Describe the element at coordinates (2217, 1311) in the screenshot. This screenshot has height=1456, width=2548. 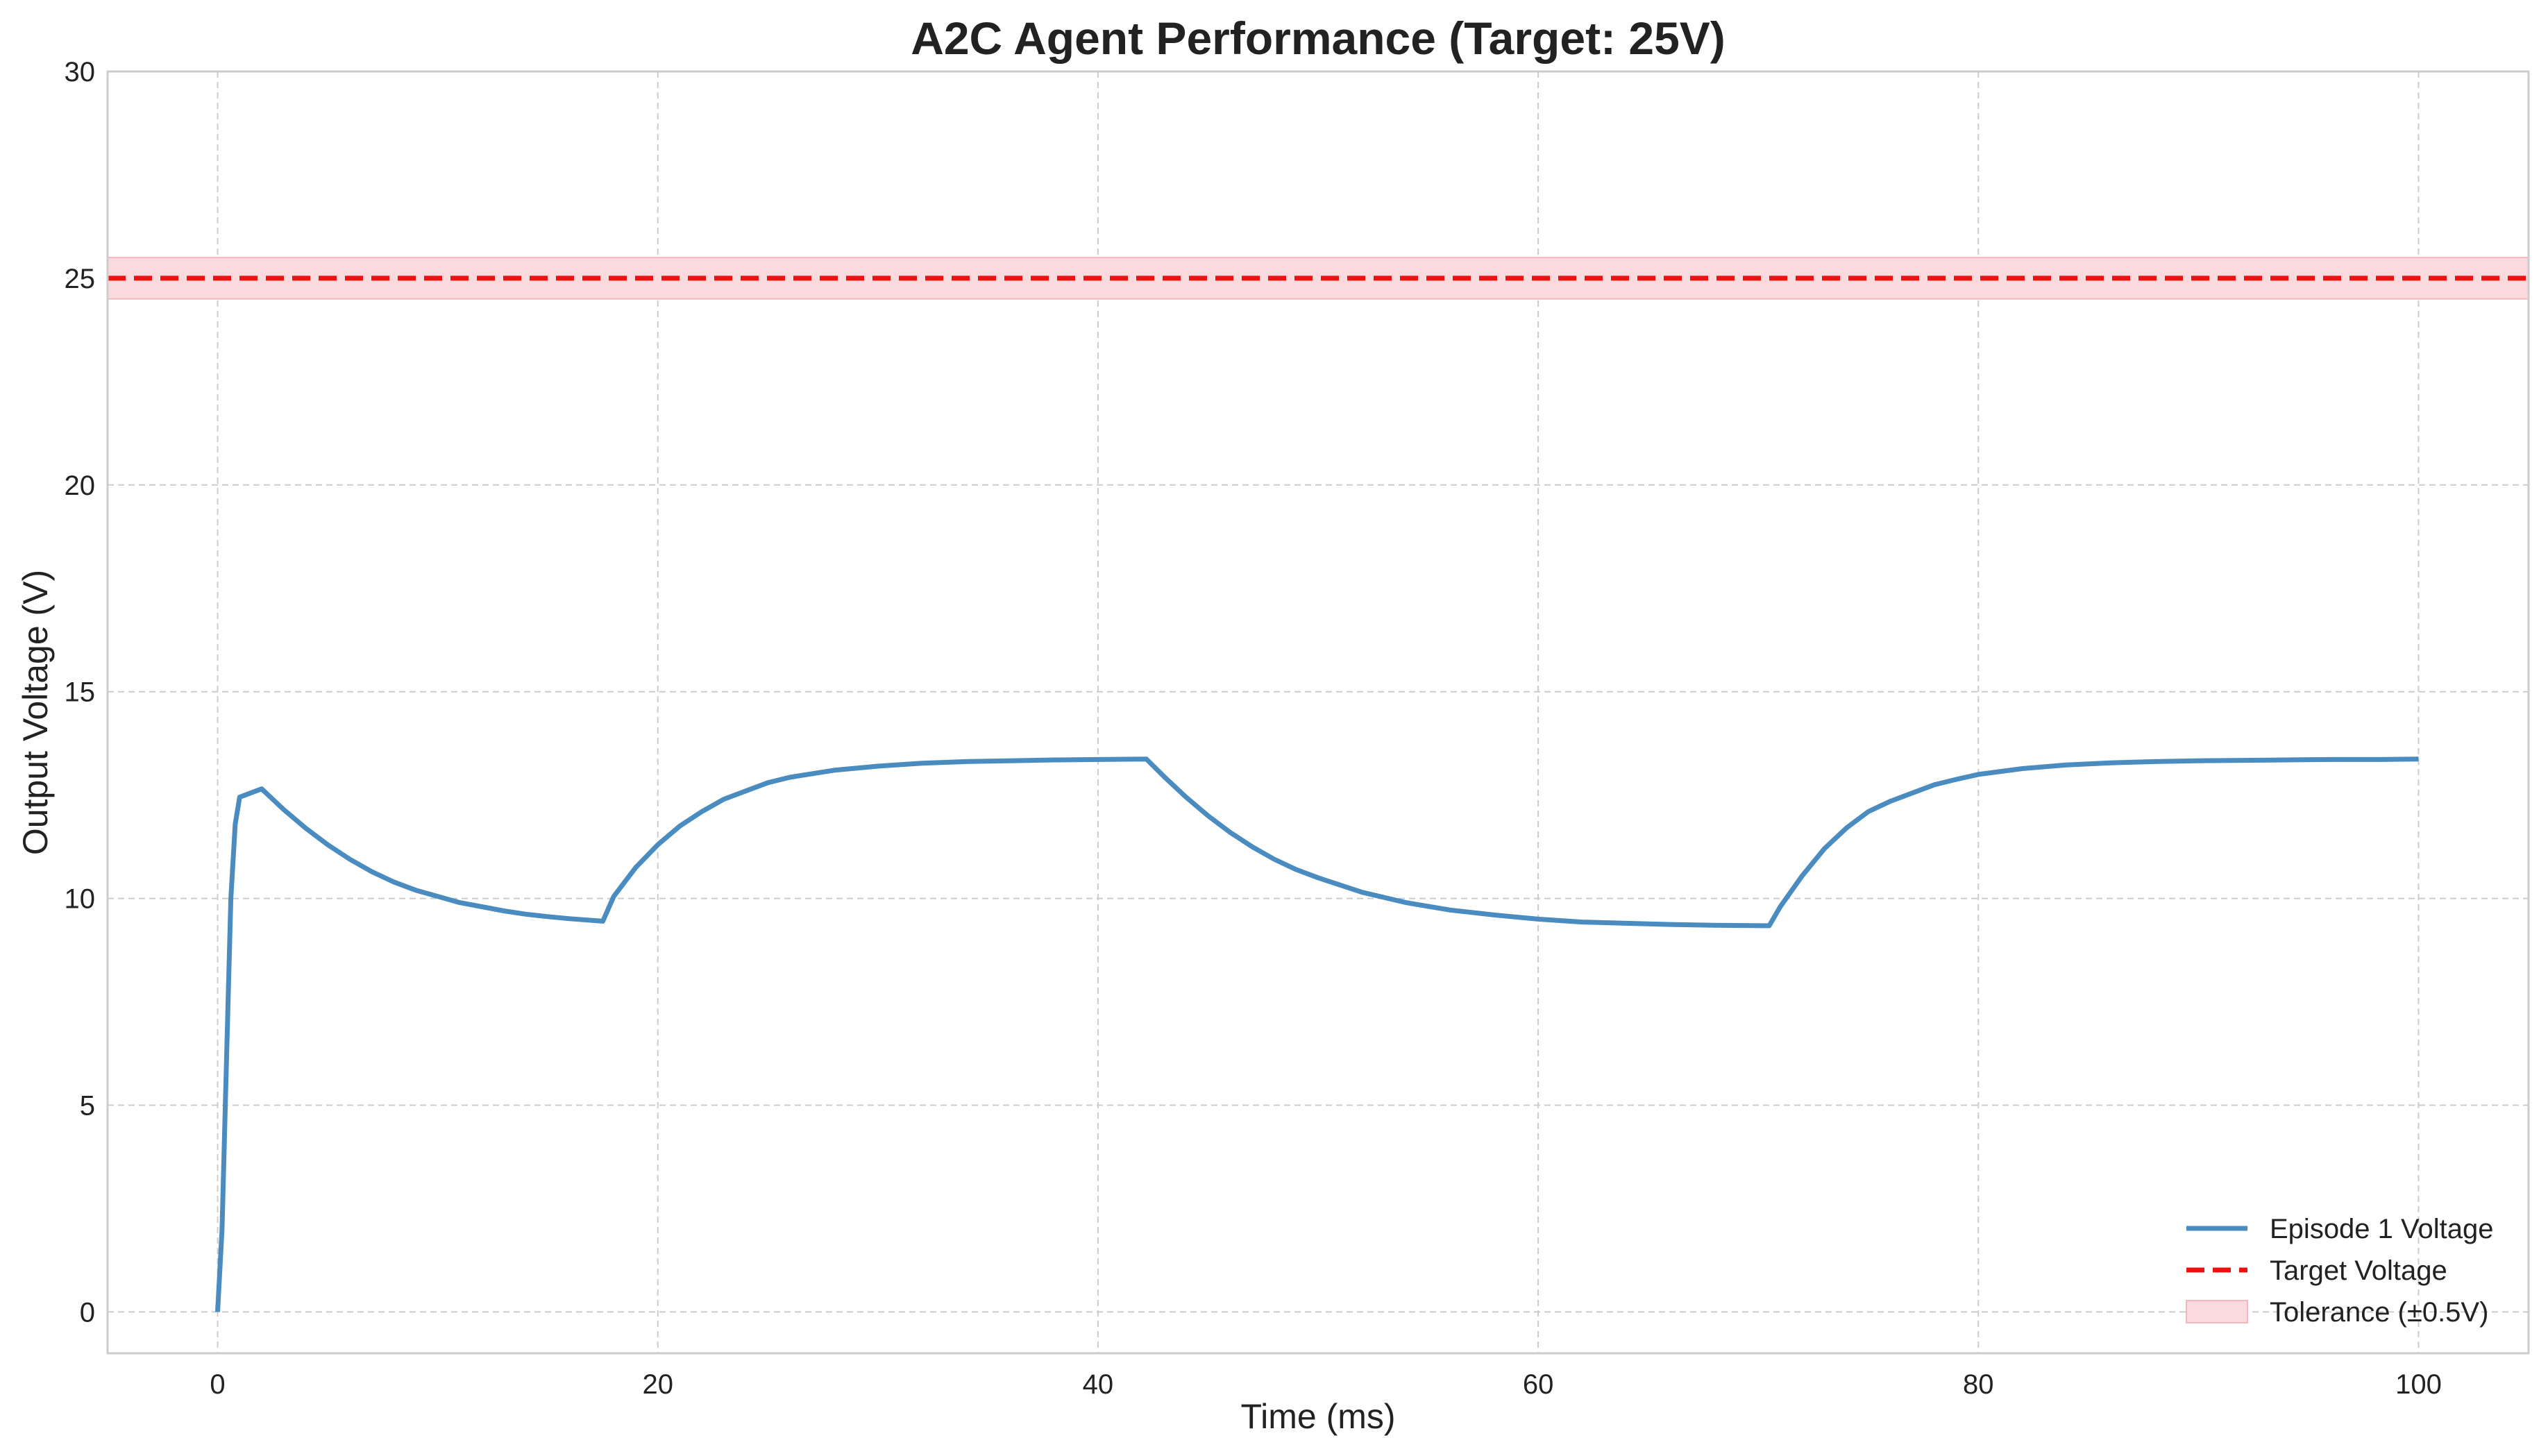
I see `legend-swatch-tolerance` at that location.